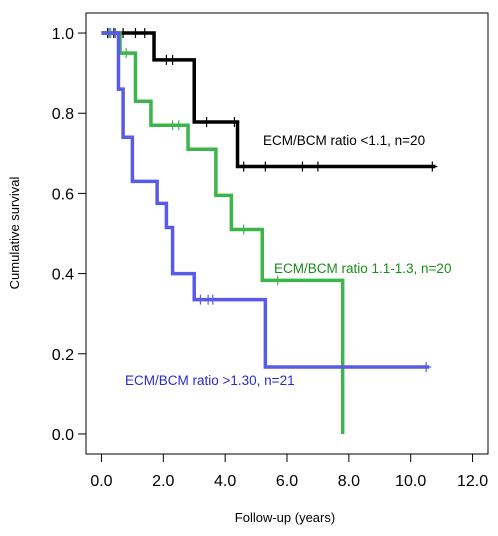 Image resolution: width=498 pixels, height=536 pixels. What do you see at coordinates (101, 481) in the screenshot?
I see `x-tick-label: 0.0` at bounding box center [101, 481].